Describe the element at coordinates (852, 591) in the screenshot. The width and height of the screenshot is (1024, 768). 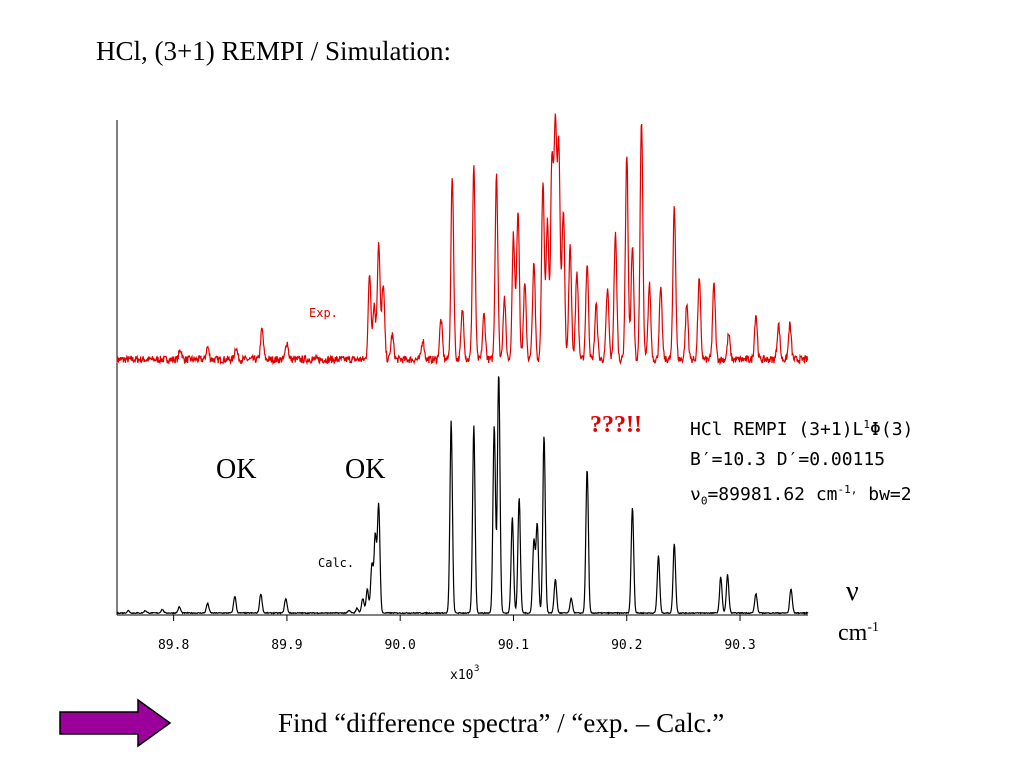
I see `nu-symbol: ν` at that location.